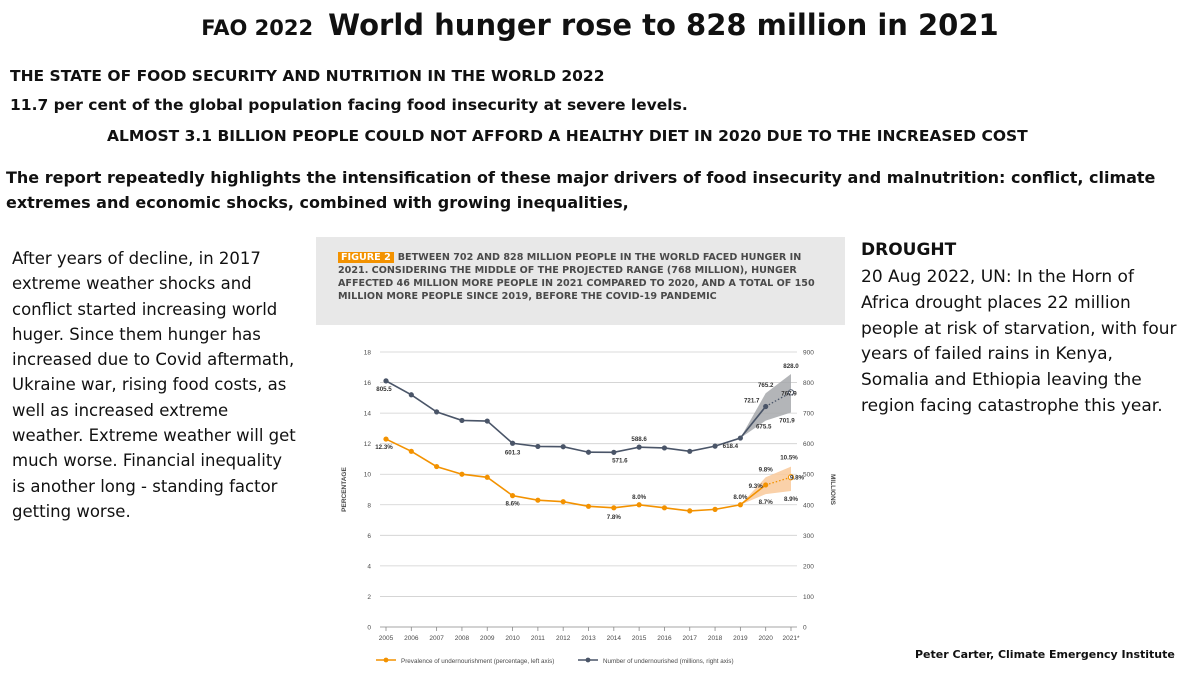  Describe the element at coordinates (765, 638) in the screenshot. I see `x-tick-label: 2020` at that location.